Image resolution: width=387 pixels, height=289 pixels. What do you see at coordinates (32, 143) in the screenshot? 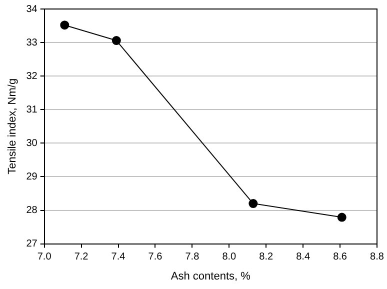
I see `y-tick-label: 30` at bounding box center [32, 143].